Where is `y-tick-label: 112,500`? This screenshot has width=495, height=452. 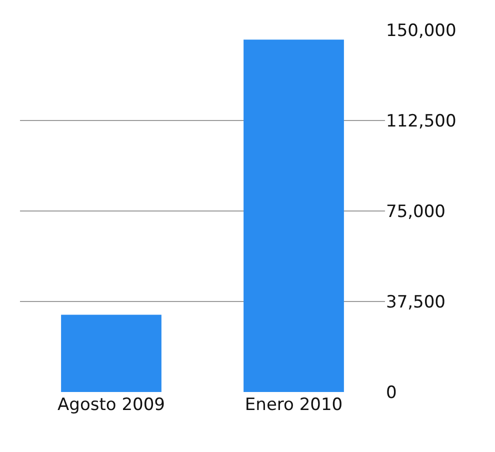 y-tick-label: 112,500 is located at coordinates (421, 121).